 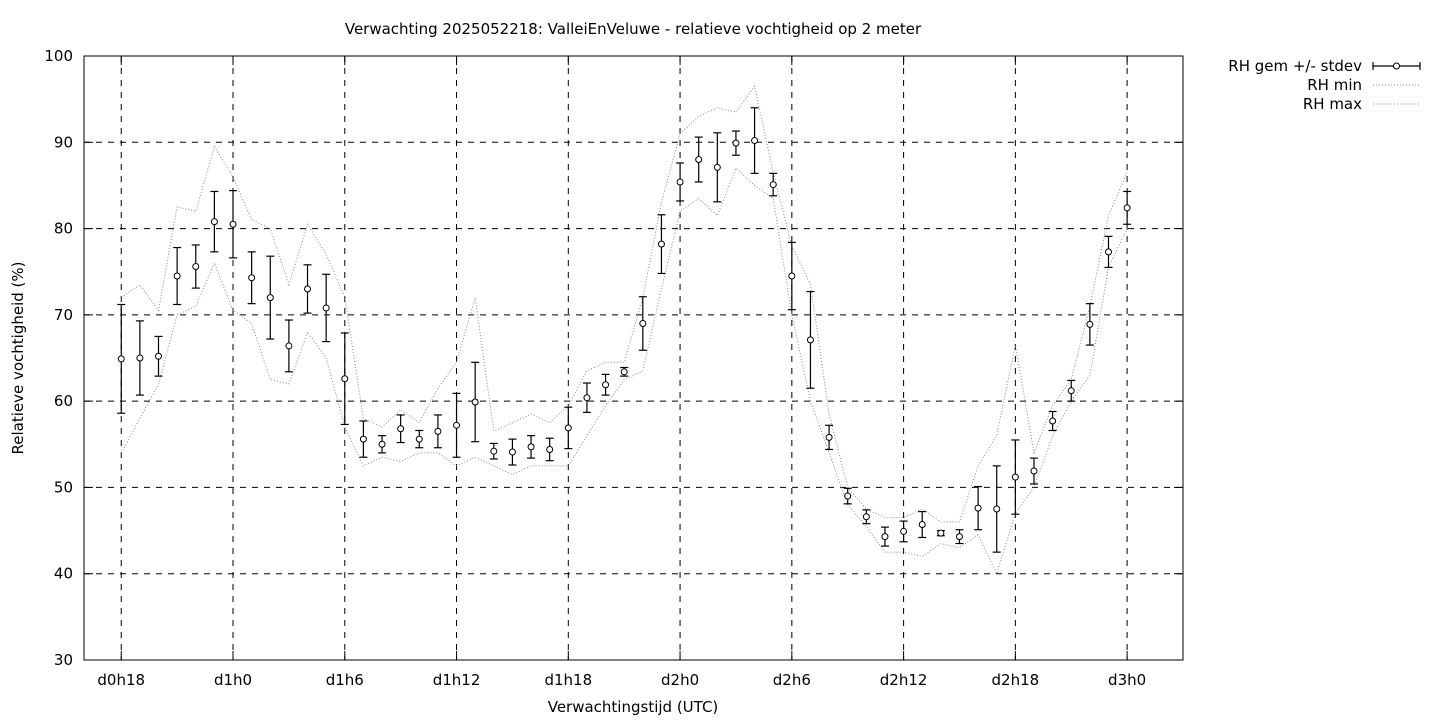 I want to click on x-tick-label: d1h18, so click(x=568, y=680).